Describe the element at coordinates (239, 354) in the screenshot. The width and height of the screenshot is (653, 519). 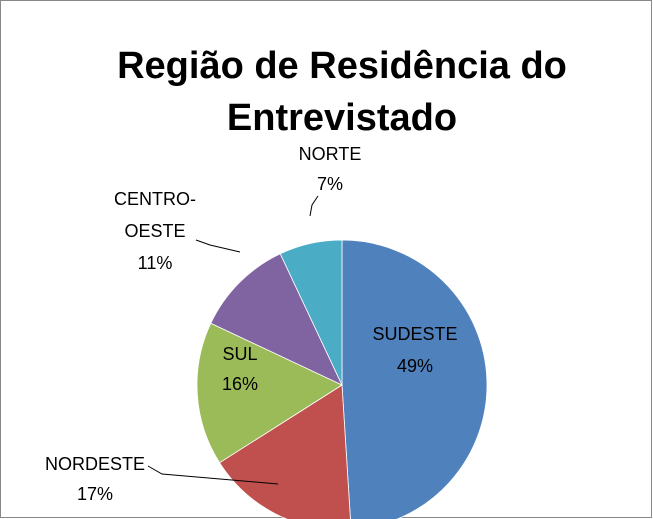
I see `slice-label: SUL` at that location.